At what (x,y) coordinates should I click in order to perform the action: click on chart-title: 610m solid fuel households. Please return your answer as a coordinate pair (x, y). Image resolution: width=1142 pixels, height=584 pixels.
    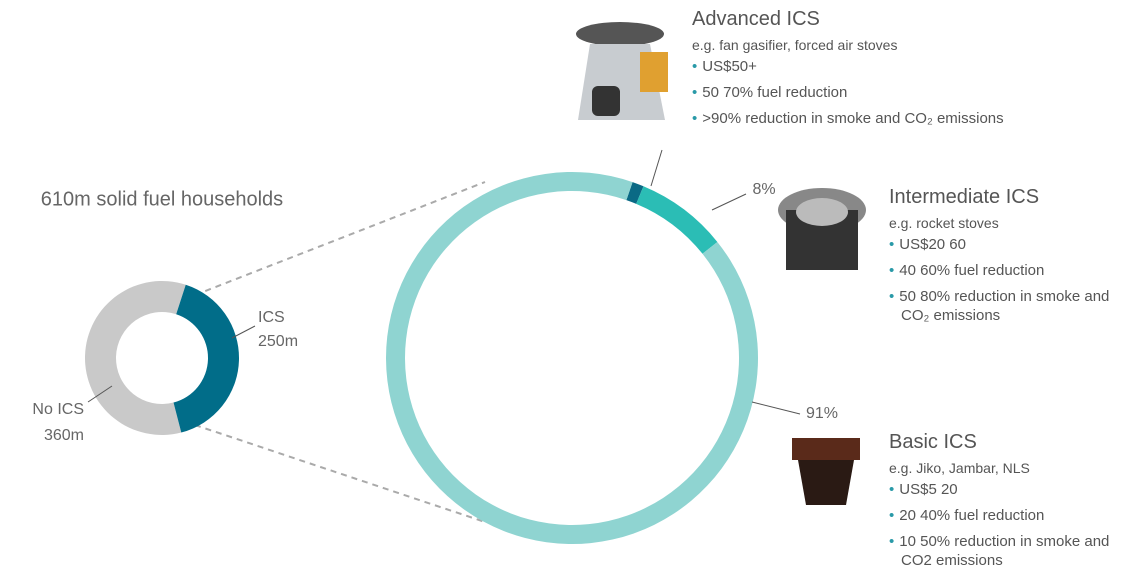
    Looking at the image, I should click on (162, 199).